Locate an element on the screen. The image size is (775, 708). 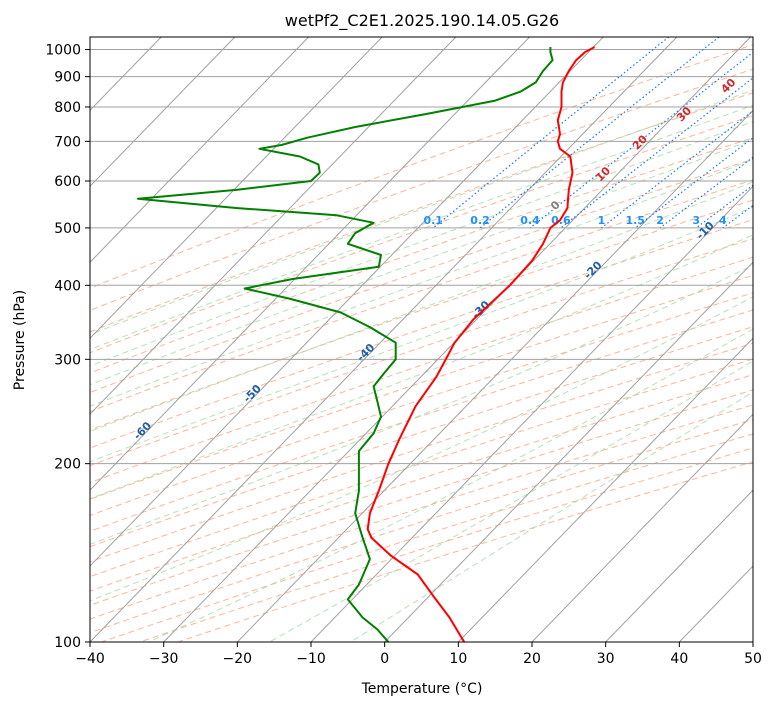
x-tick-label: 10 is located at coordinates (458, 659).